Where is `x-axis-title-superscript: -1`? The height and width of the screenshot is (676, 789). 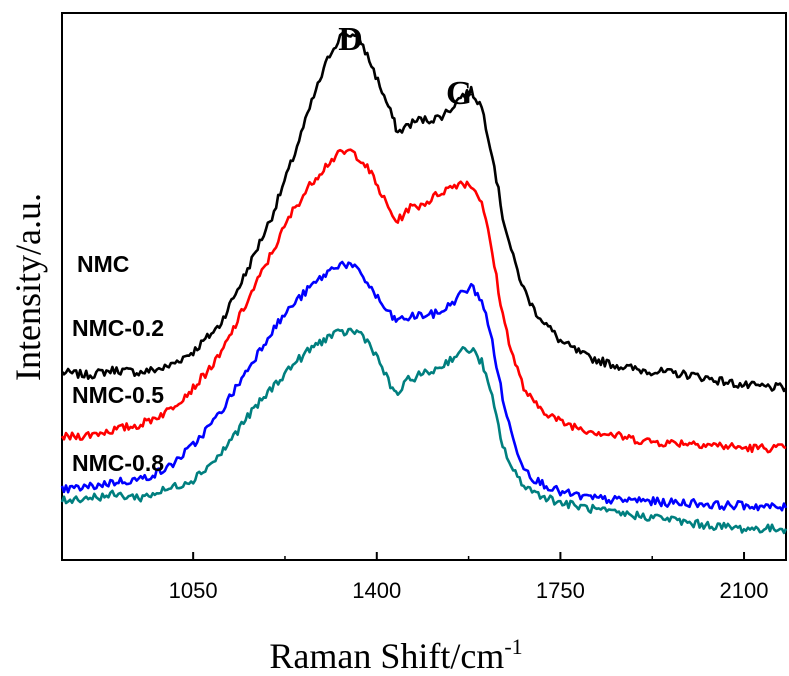
x-axis-title-superscript: -1 is located at coordinates (513, 646).